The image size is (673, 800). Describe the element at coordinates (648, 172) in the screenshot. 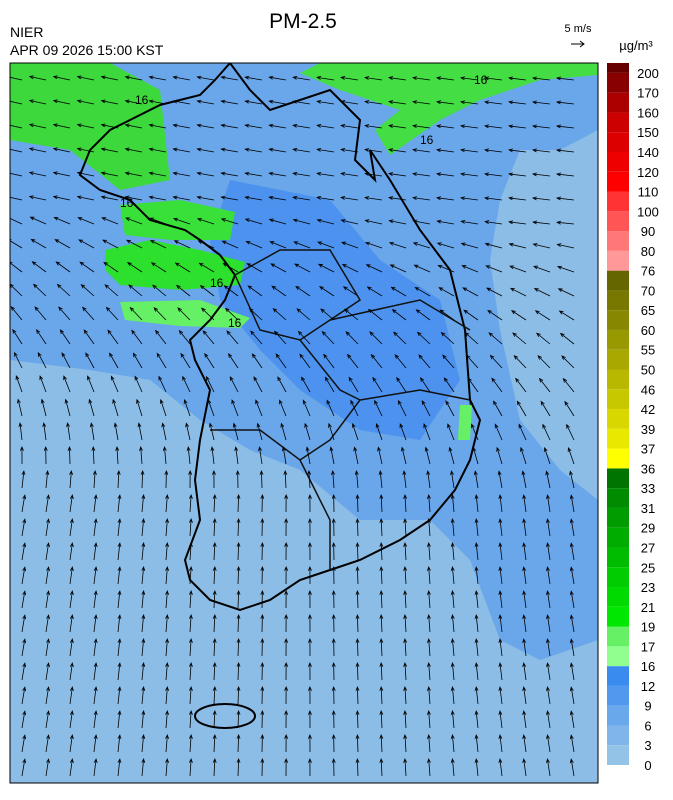

I see `legend-label: 120` at that location.